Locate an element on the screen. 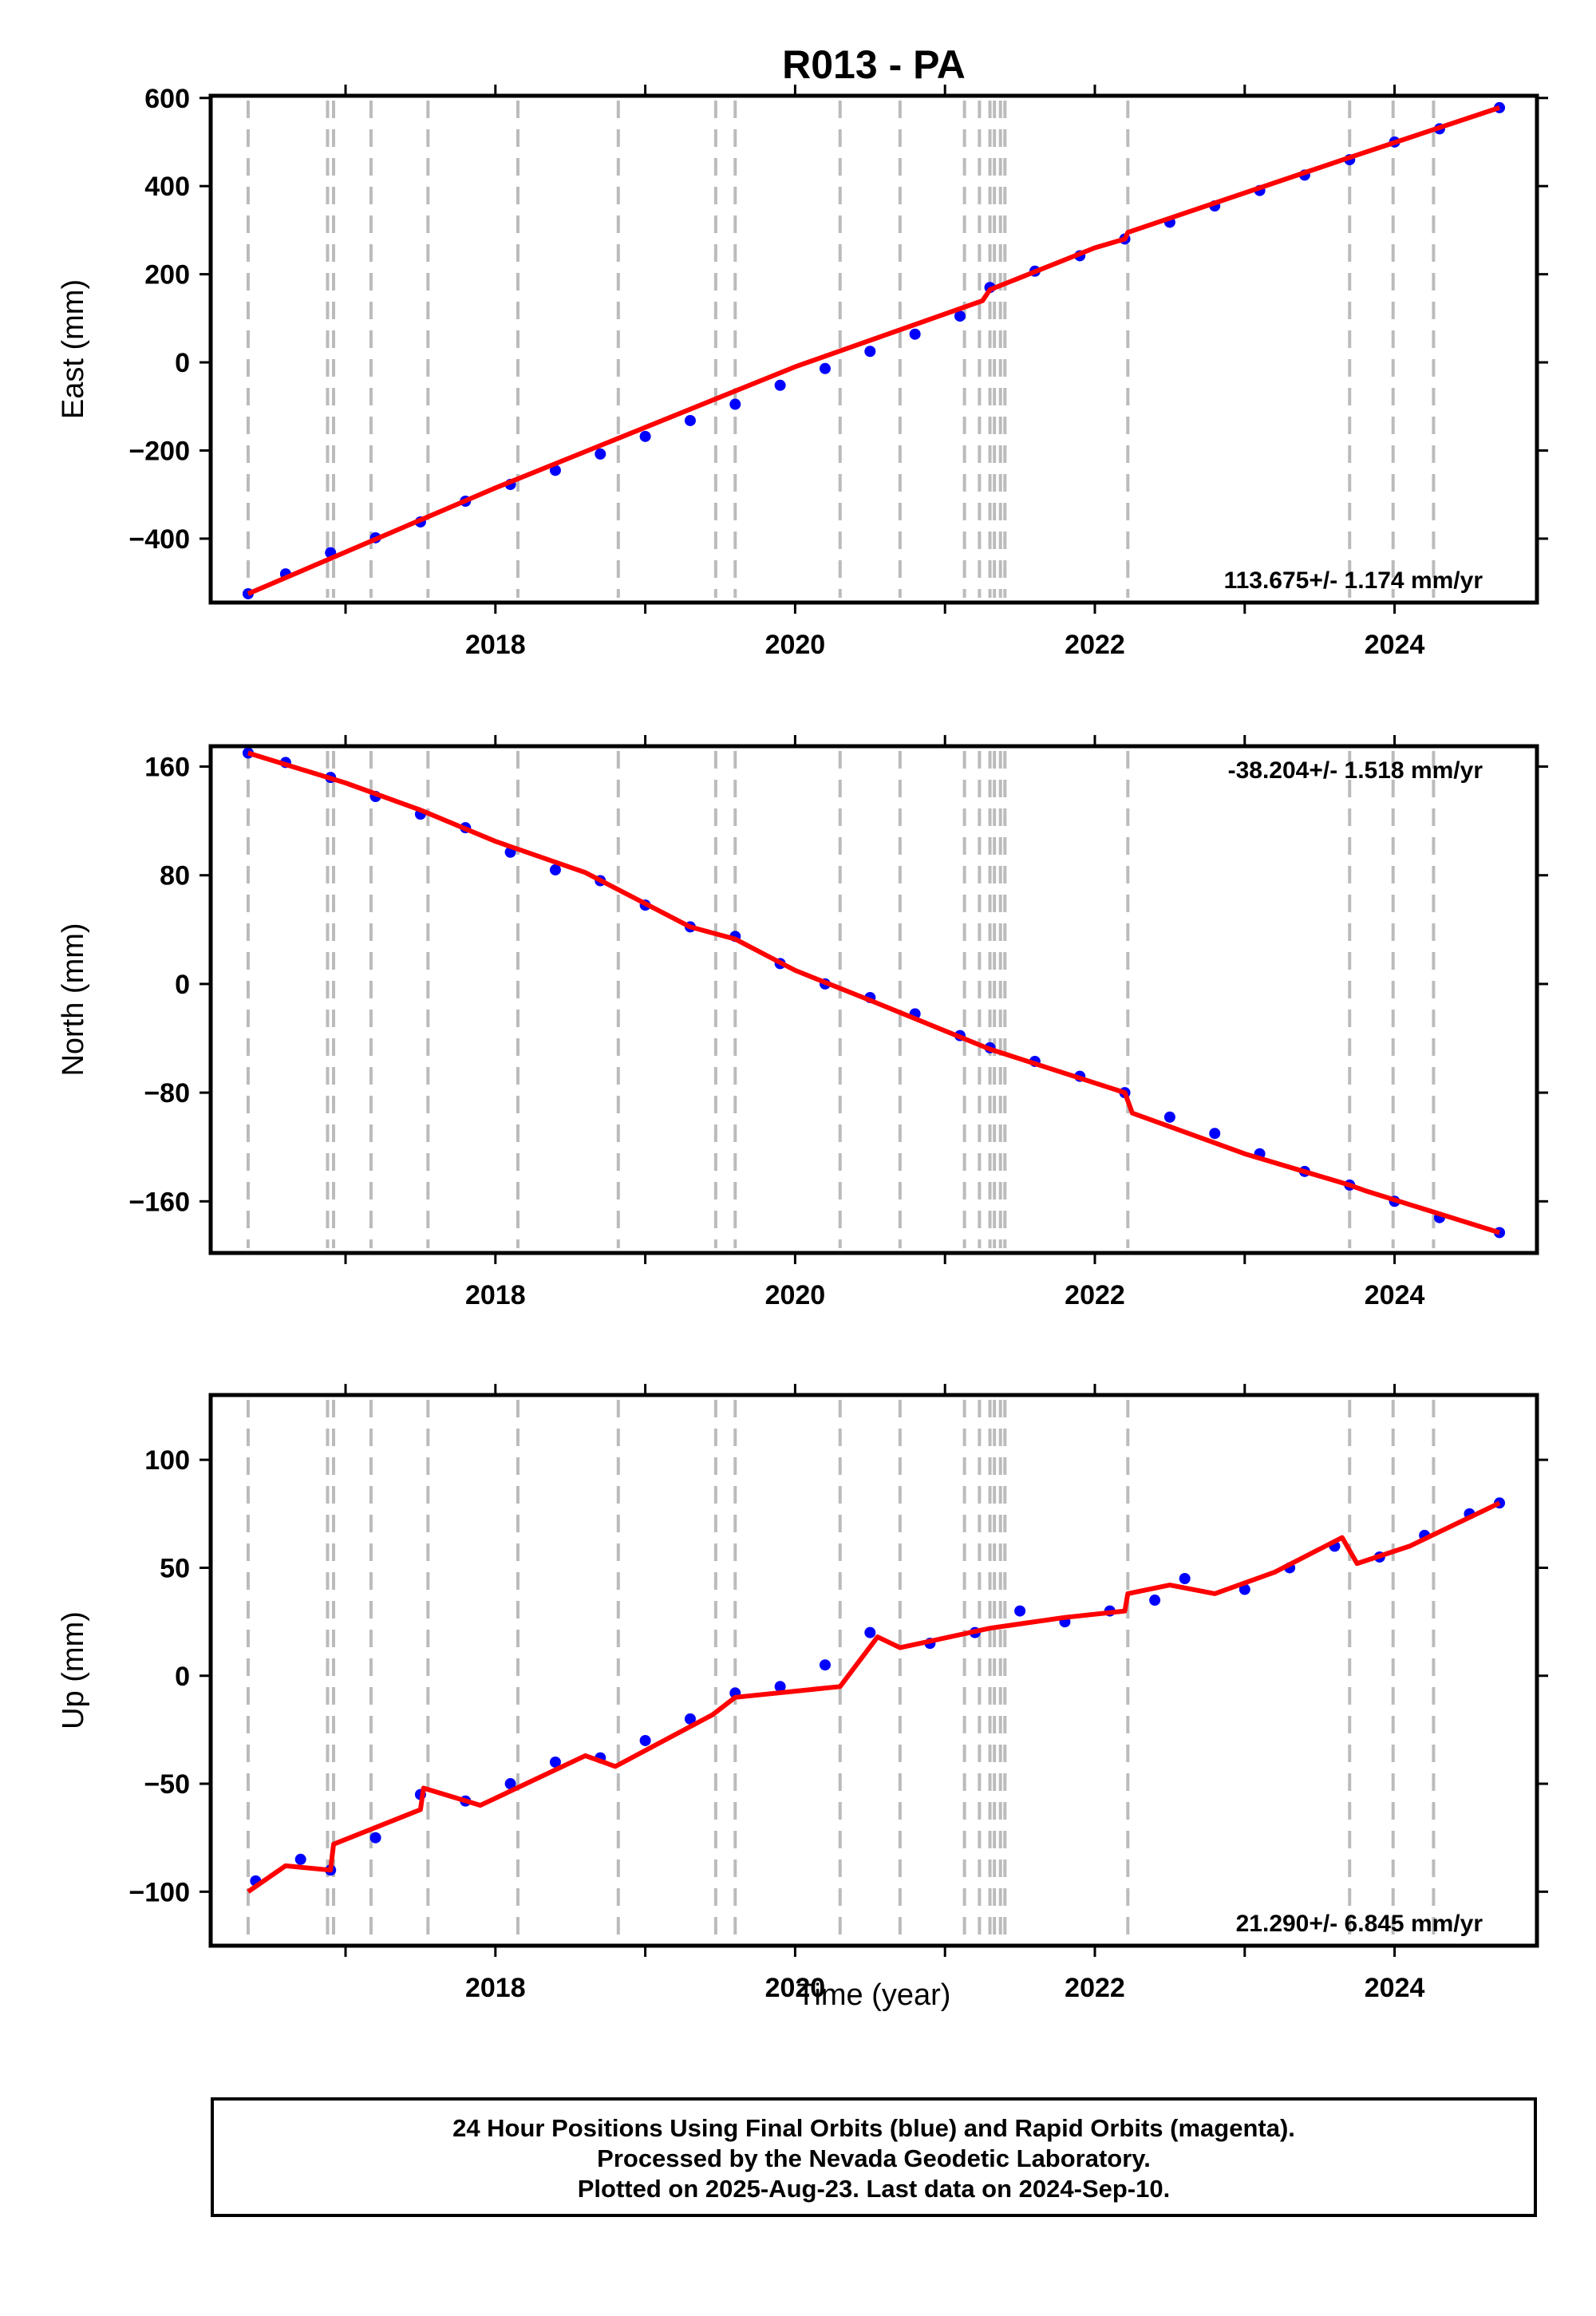  east-y-tick-label: 200 is located at coordinates (167, 275).